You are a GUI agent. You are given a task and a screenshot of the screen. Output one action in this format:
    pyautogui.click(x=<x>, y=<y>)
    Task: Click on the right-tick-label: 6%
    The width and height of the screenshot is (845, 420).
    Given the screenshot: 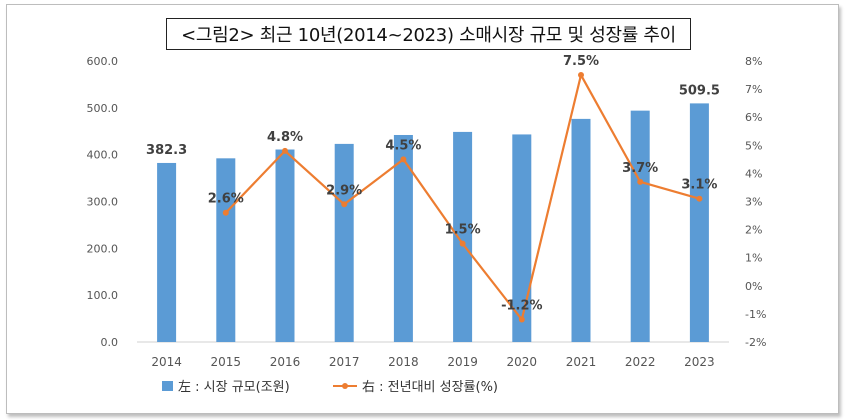 What is the action you would take?
    pyautogui.click(x=753, y=117)
    